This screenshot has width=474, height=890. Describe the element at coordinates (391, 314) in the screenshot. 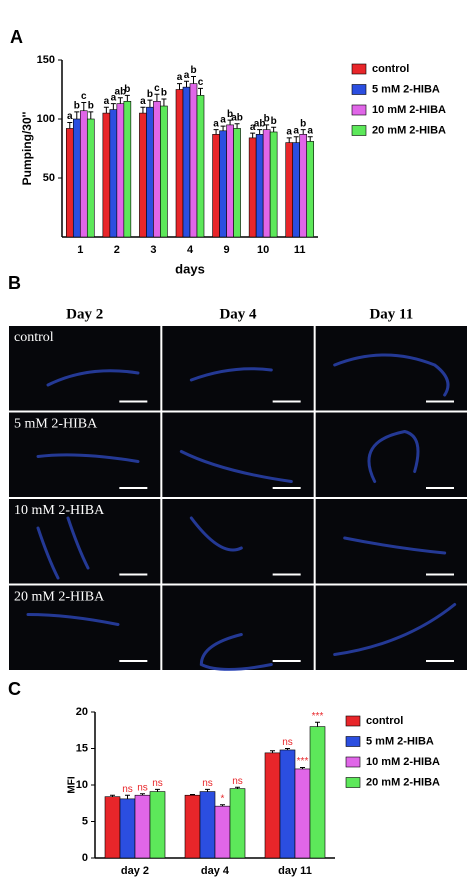

I see `column-label: Day 11` at that location.